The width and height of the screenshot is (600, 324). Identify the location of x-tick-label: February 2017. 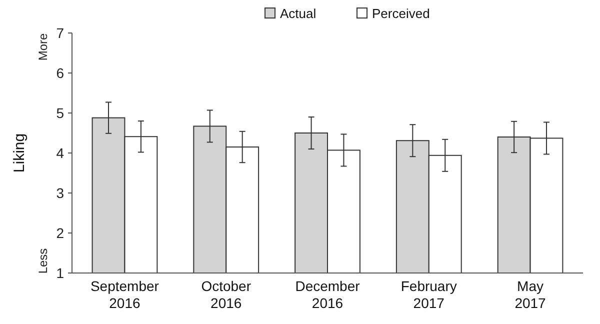
(428, 294).